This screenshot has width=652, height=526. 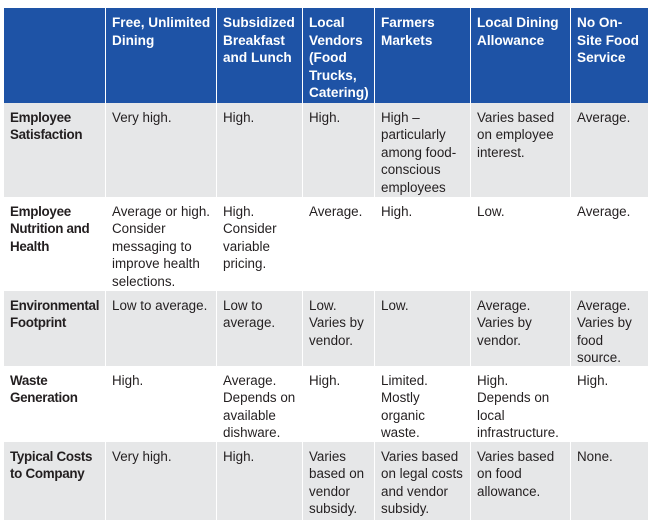 What do you see at coordinates (54, 328) in the screenshot?
I see `row-label-environmental-footprint: Environmental Footprint` at bounding box center [54, 328].